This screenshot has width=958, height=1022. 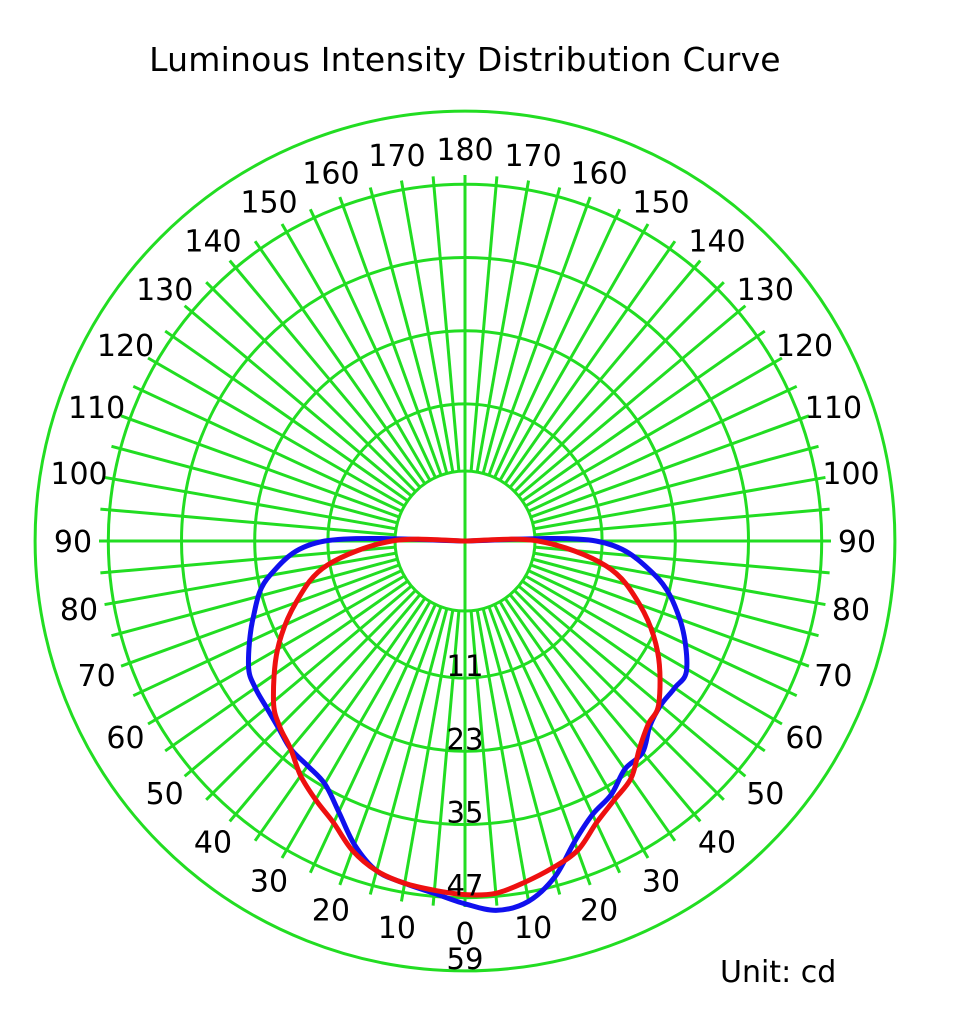 What do you see at coordinates (396, 156) in the screenshot?
I see `angle-tick-left: 170` at bounding box center [396, 156].